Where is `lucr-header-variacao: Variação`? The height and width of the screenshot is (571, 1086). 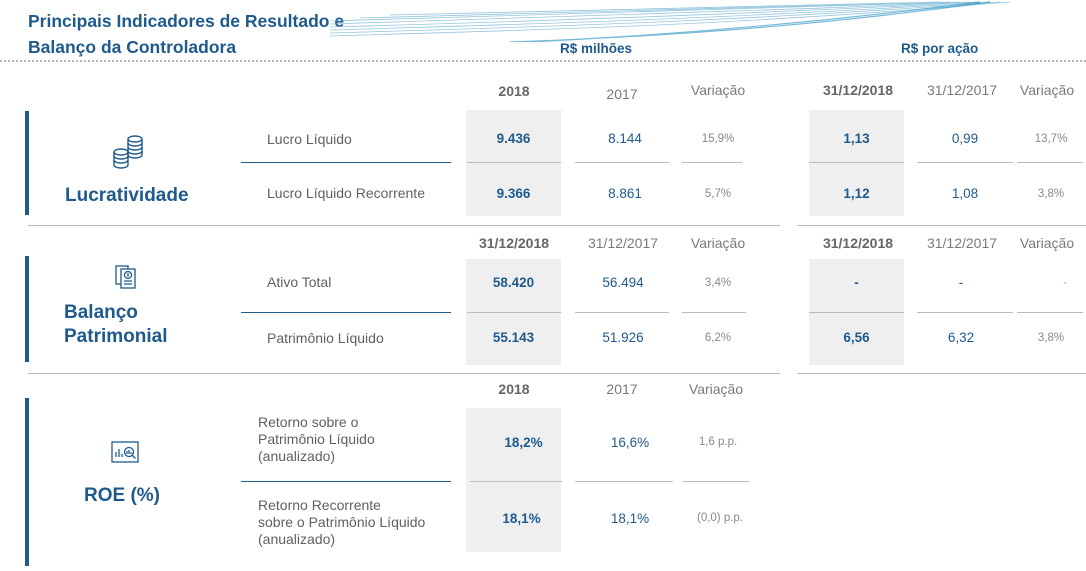
lucr-header-variacao: Variação is located at coordinates (718, 90).